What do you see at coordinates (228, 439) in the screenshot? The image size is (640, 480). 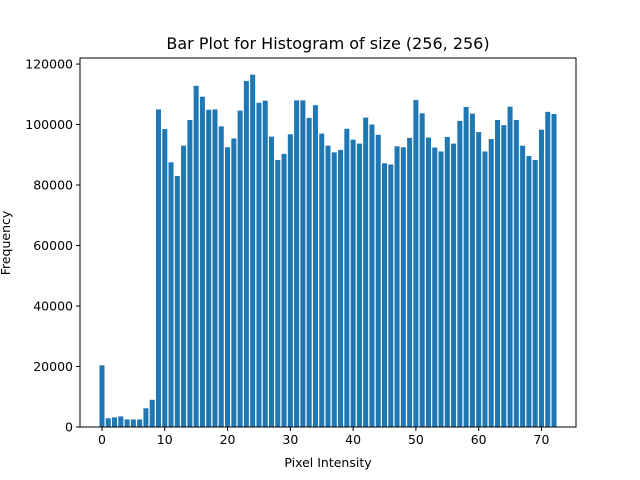 I see `x-tick-label: 20` at bounding box center [228, 439].